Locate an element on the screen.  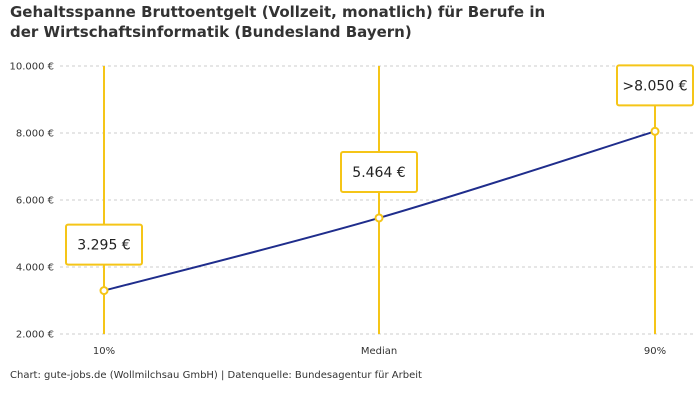
y-tick-label: 4.000 € is located at coordinates (35, 268).